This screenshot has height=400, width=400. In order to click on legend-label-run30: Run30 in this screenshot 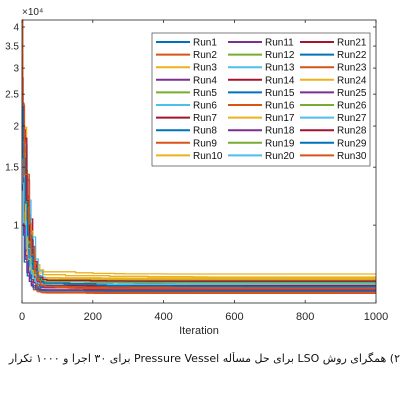, I will do `click(352, 156)`.